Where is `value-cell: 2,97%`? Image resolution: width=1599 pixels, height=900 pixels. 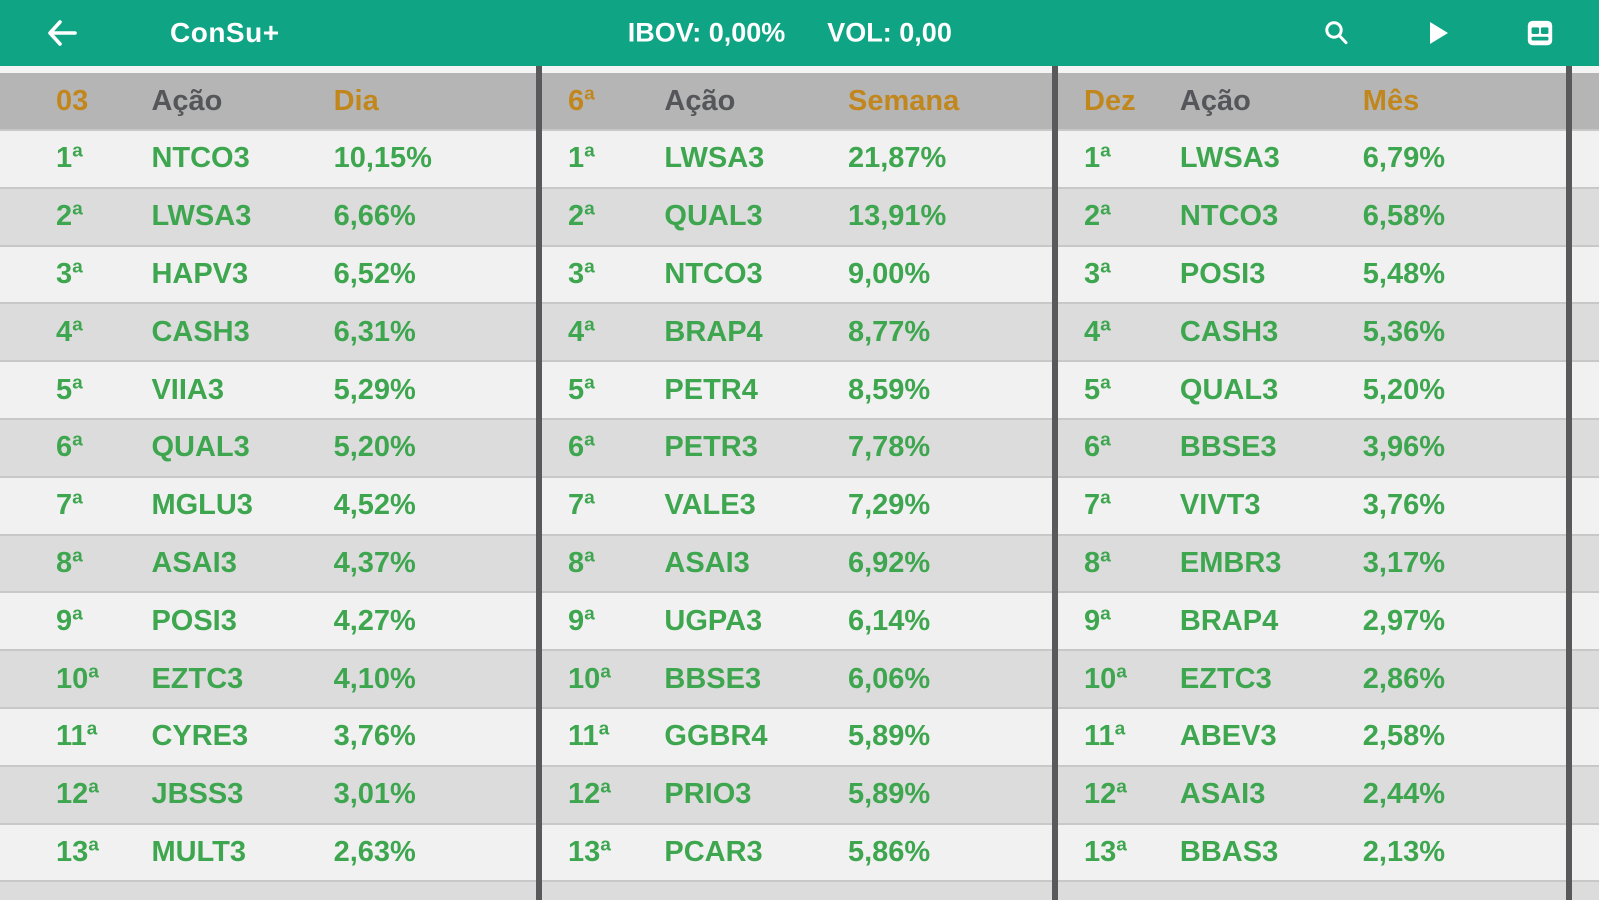
value-cell: 2,97% is located at coordinates (1404, 620).